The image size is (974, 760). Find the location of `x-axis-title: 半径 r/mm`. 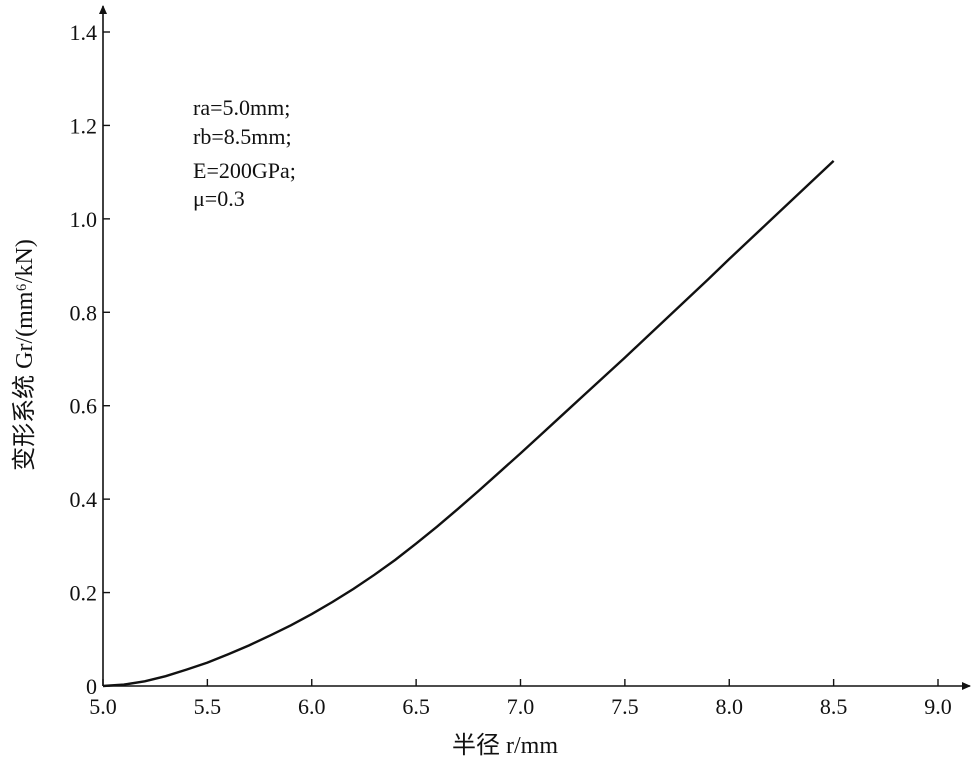

x-axis-title: 半径 r/mm is located at coordinates (505, 745).